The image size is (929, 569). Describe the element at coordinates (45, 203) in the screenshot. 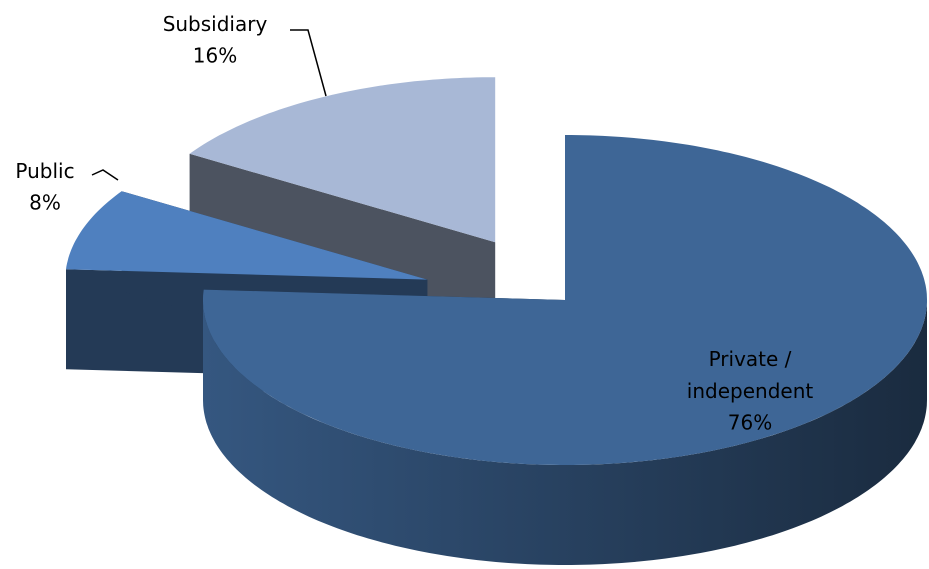

I see `value-label: 8%` at that location.